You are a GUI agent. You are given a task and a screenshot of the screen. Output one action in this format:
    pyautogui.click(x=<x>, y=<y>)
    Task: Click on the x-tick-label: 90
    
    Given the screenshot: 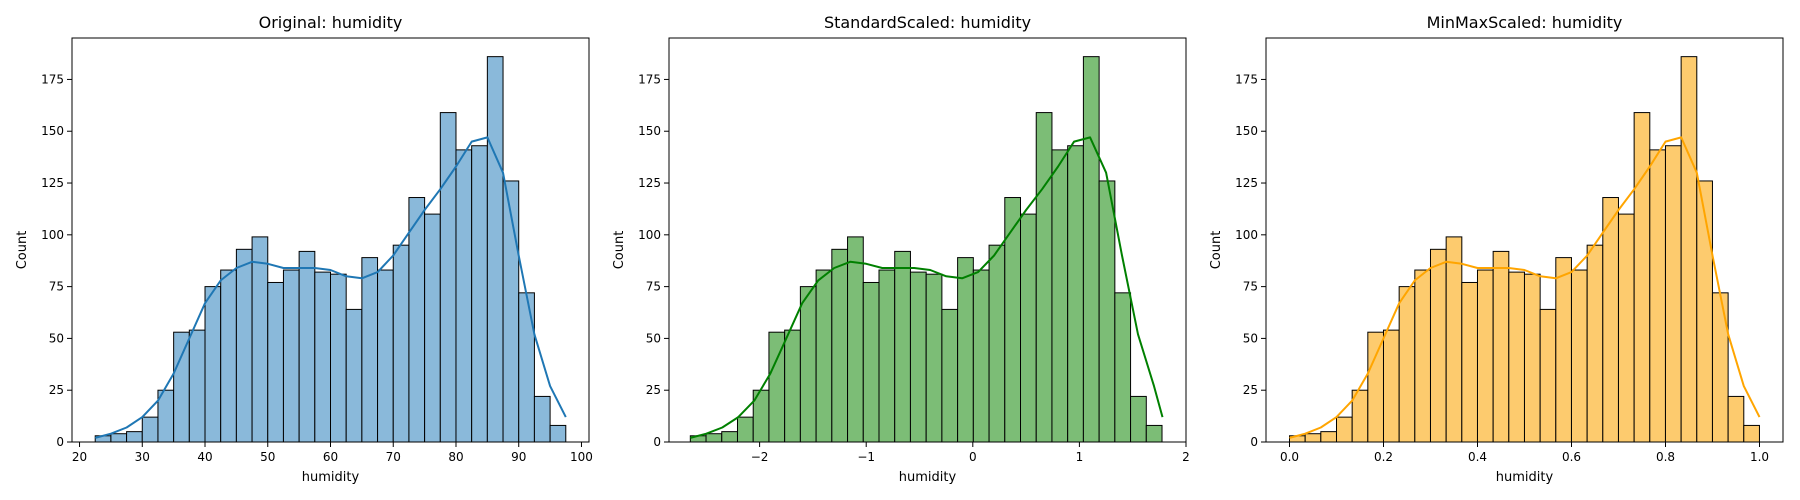 What is the action you would take?
    pyautogui.click(x=518, y=457)
    